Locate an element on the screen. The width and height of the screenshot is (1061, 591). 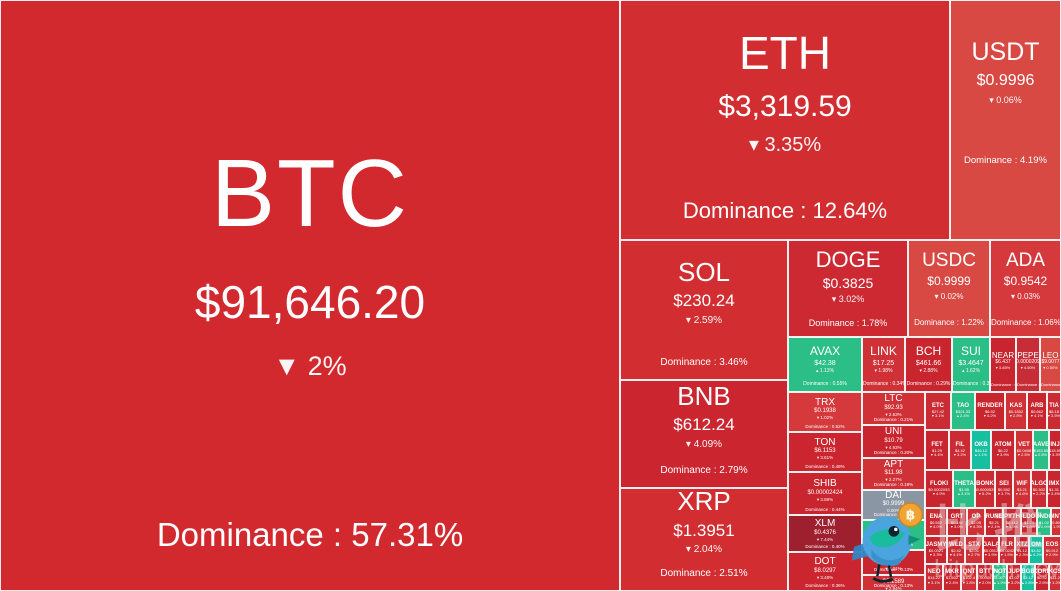
tile-xrp: XRP $1.3951 ▾ 2.04% Dominance : 2.51% is located at coordinates (704, 539).